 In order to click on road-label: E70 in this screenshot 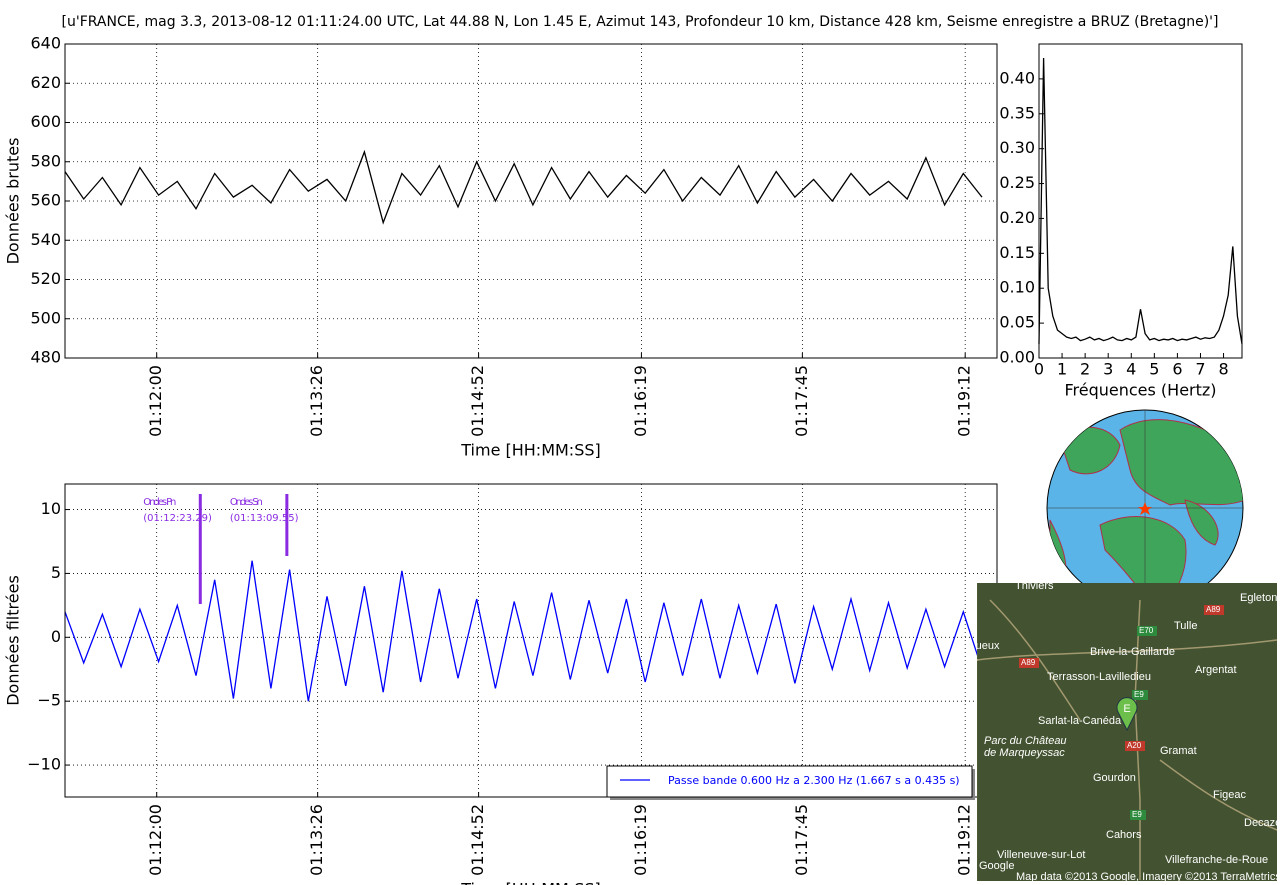, I will do `click(1146, 630)`.